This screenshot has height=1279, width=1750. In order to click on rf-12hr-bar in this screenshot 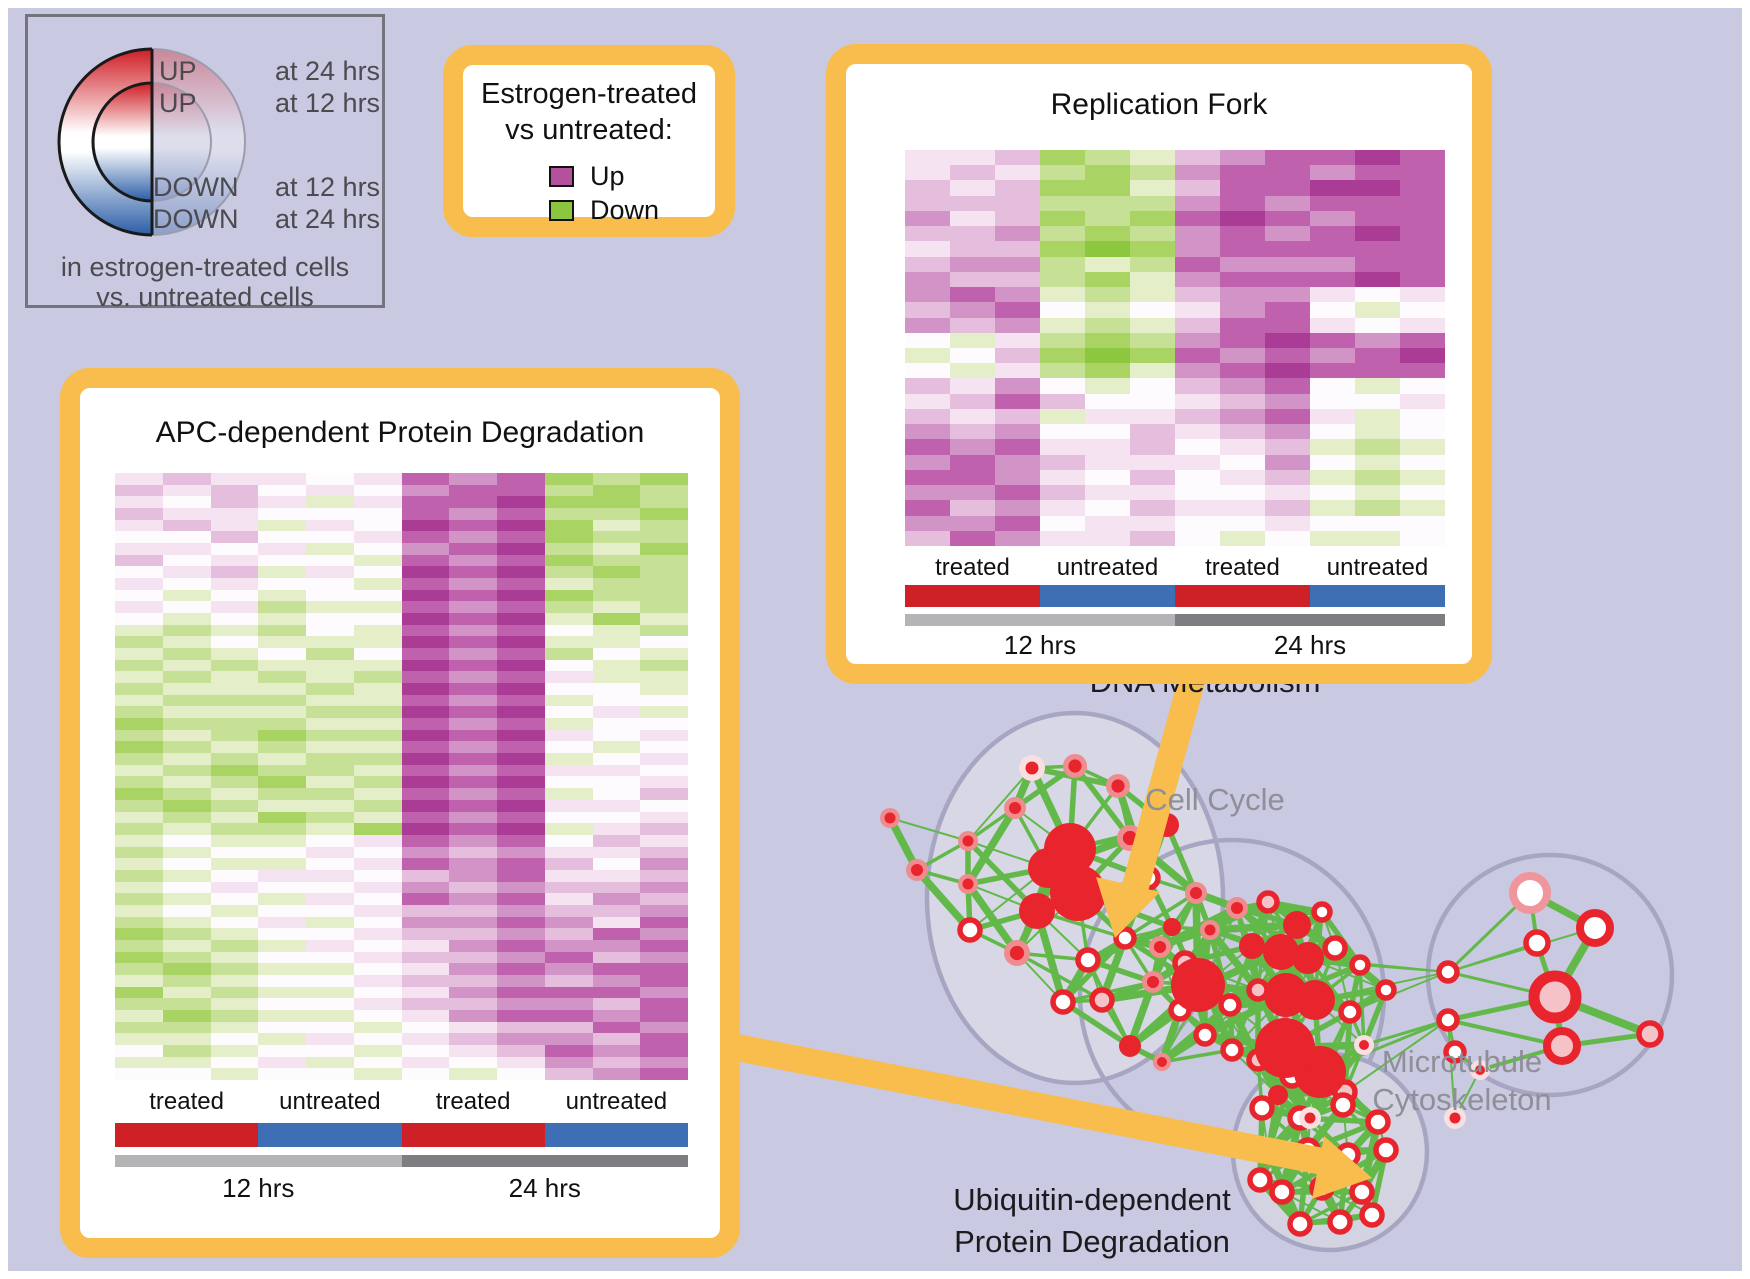, I will do `click(1040, 620)`.